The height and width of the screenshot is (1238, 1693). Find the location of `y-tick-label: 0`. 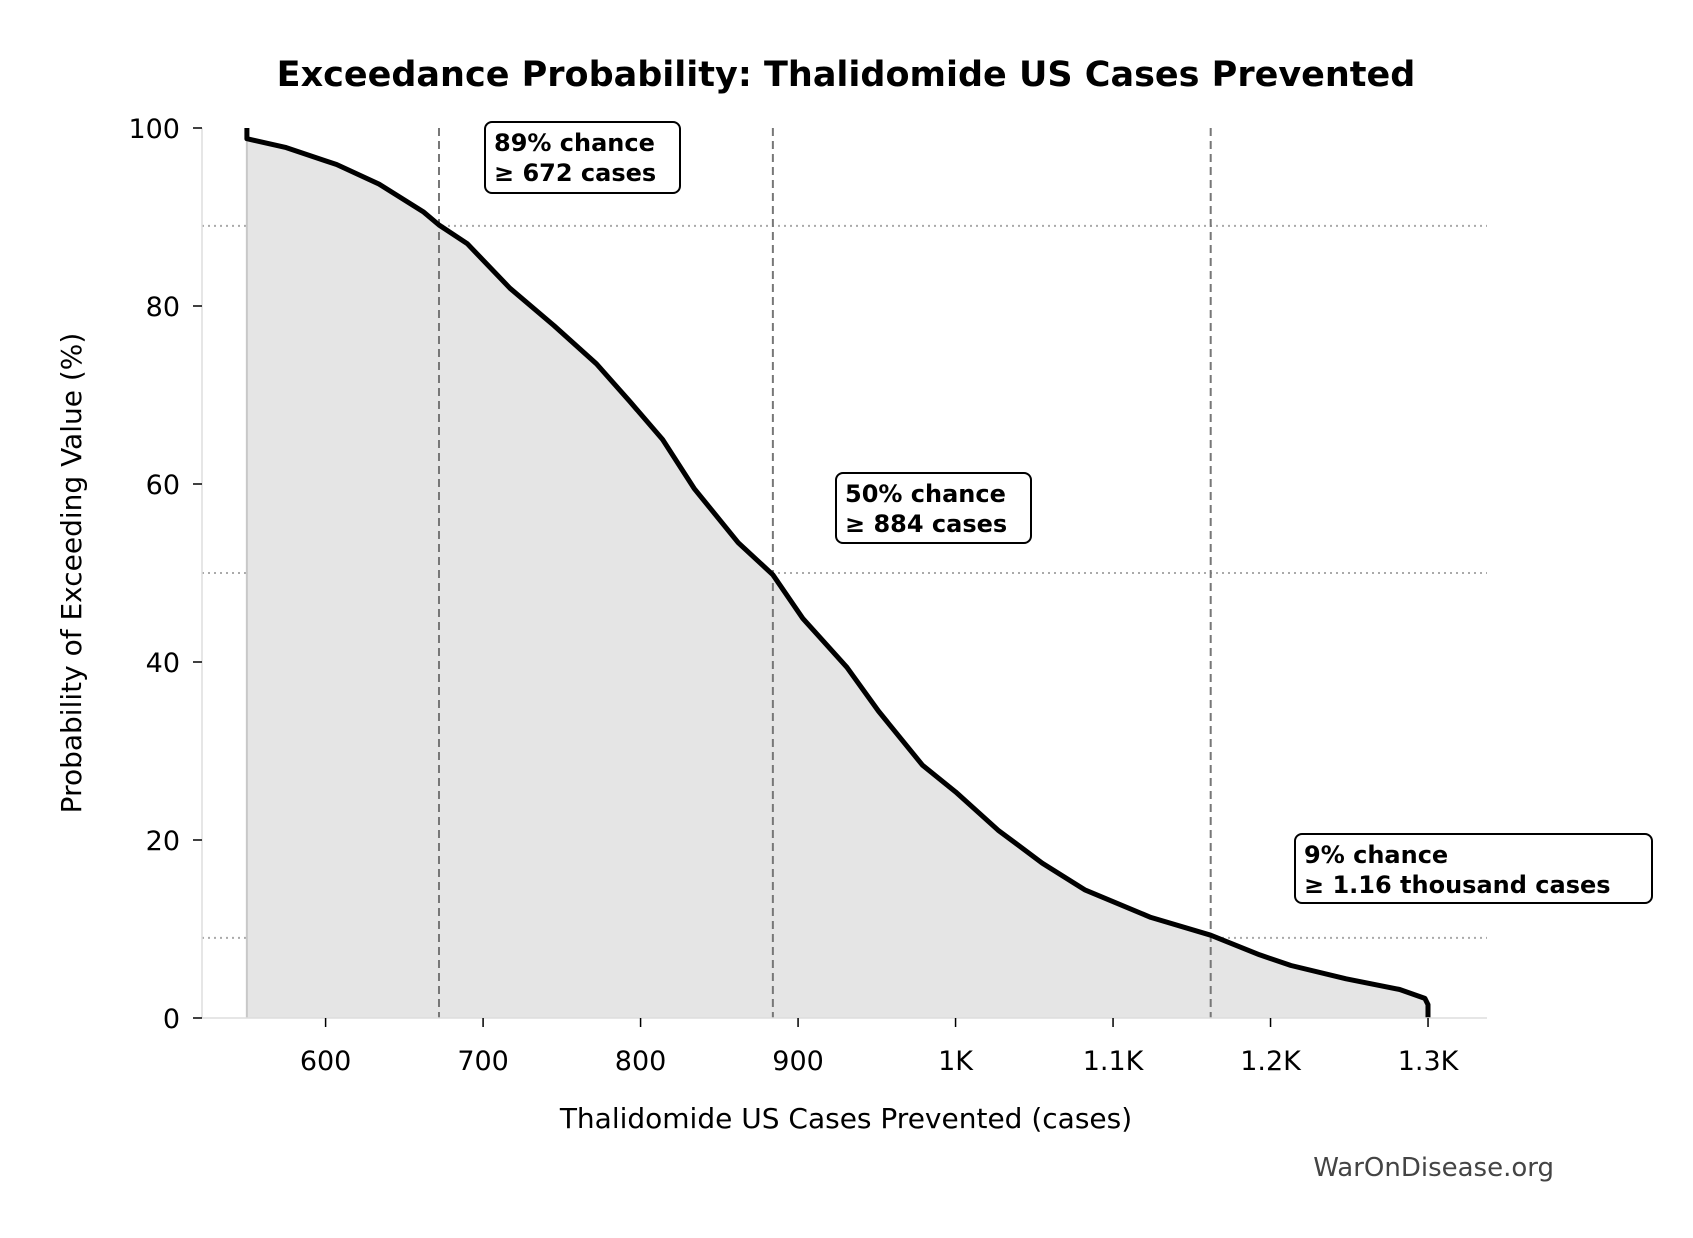

y-tick-label: 0 is located at coordinates (171, 1019).